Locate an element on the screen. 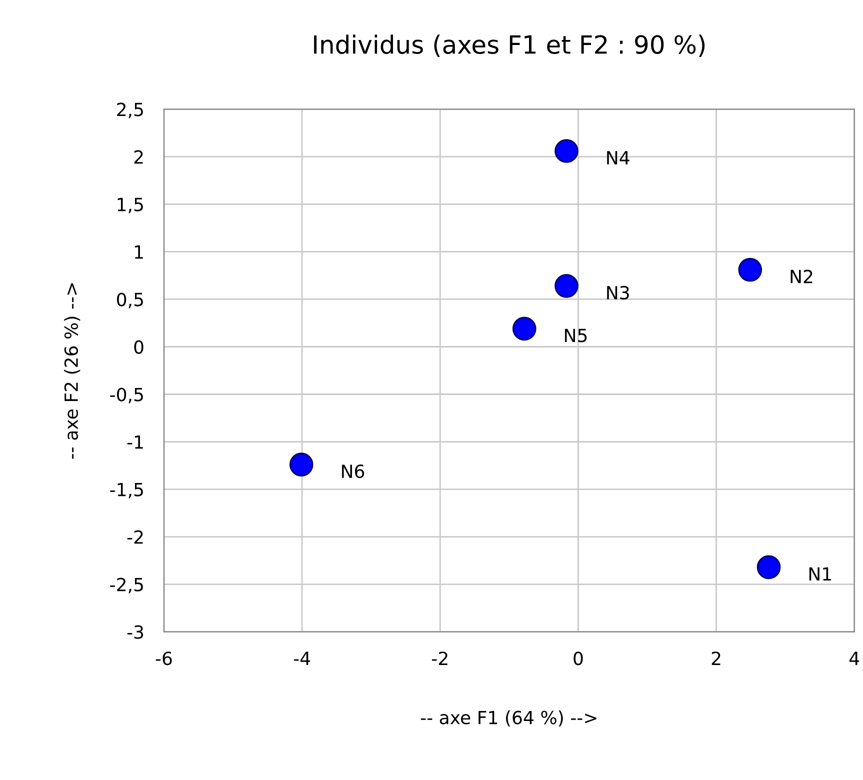  y-tick-label: 0,5 is located at coordinates (130, 300).